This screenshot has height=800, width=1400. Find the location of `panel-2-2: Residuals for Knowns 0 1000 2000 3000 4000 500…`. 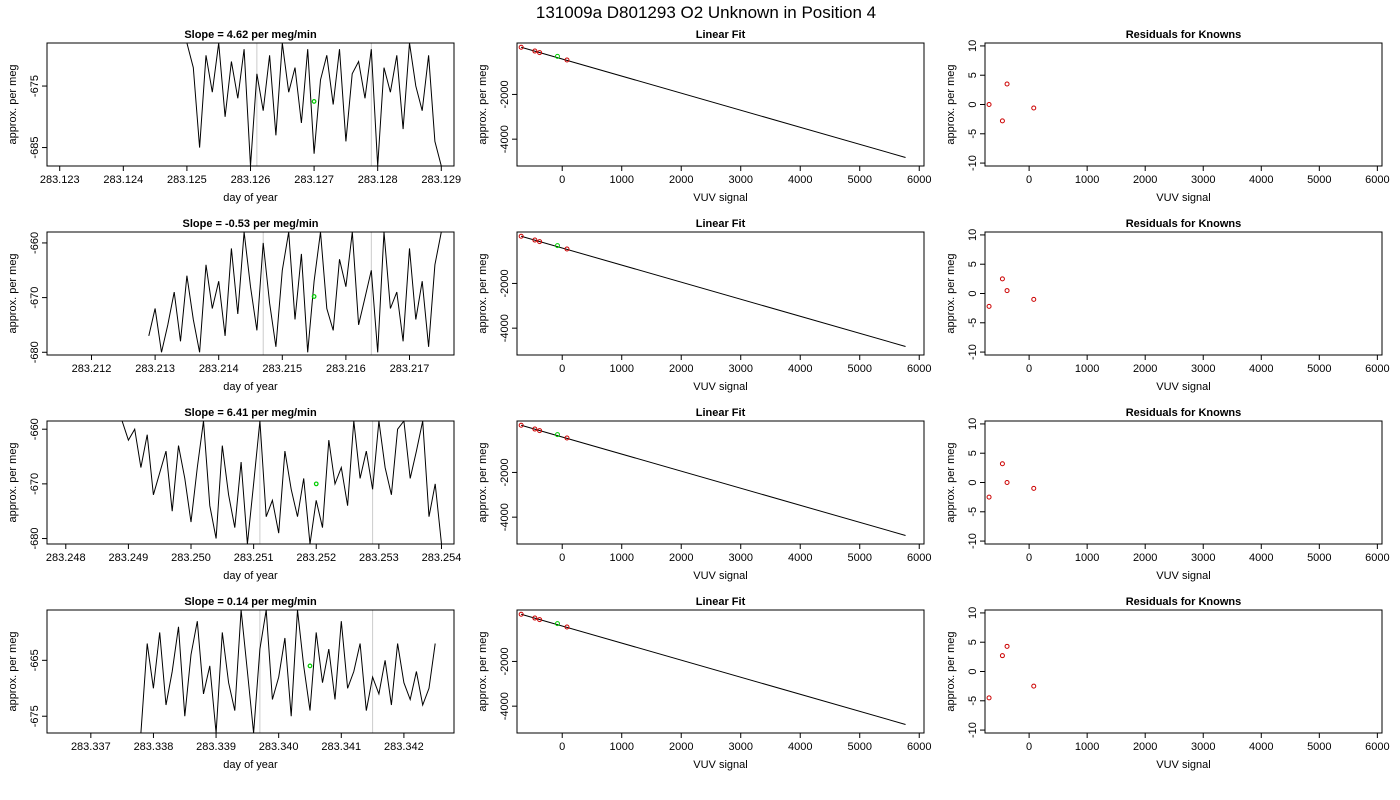

panel-2-2: Residuals for Knowns 0 1000 2000 3000 4000 500… is located at coordinates (1167, 494).